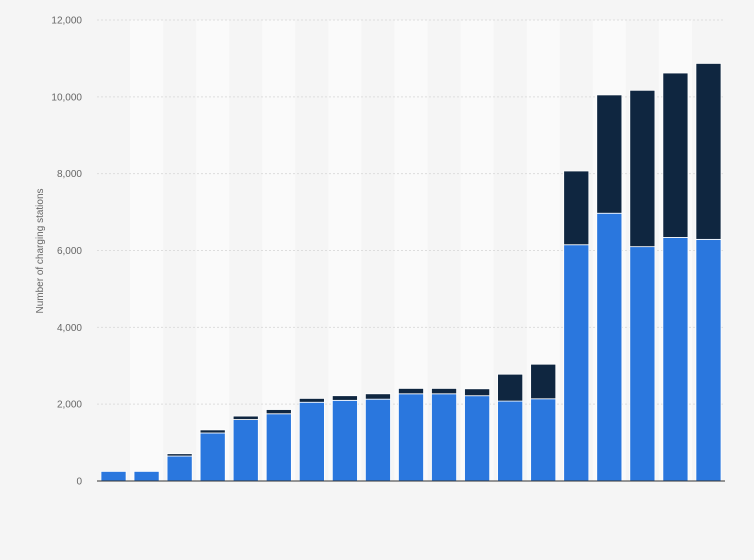  What do you see at coordinates (69, 328) in the screenshot?
I see `y-tick-label: 4,000` at bounding box center [69, 328].